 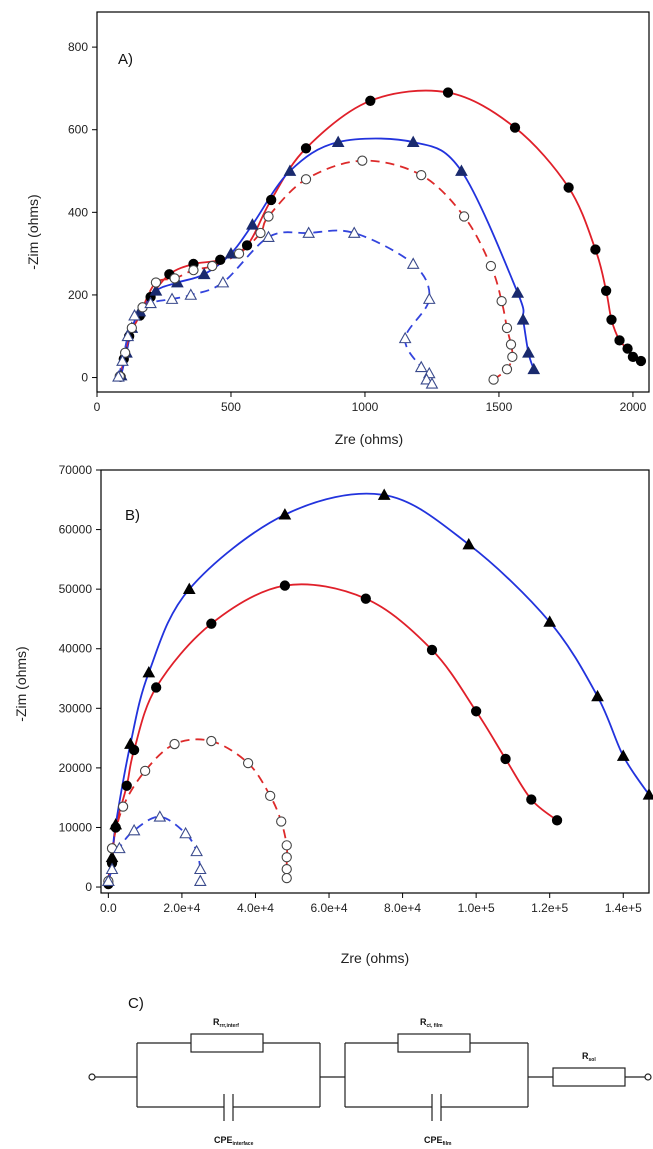 I want to click on r3-label: Rsol, so click(x=589, y=1057).